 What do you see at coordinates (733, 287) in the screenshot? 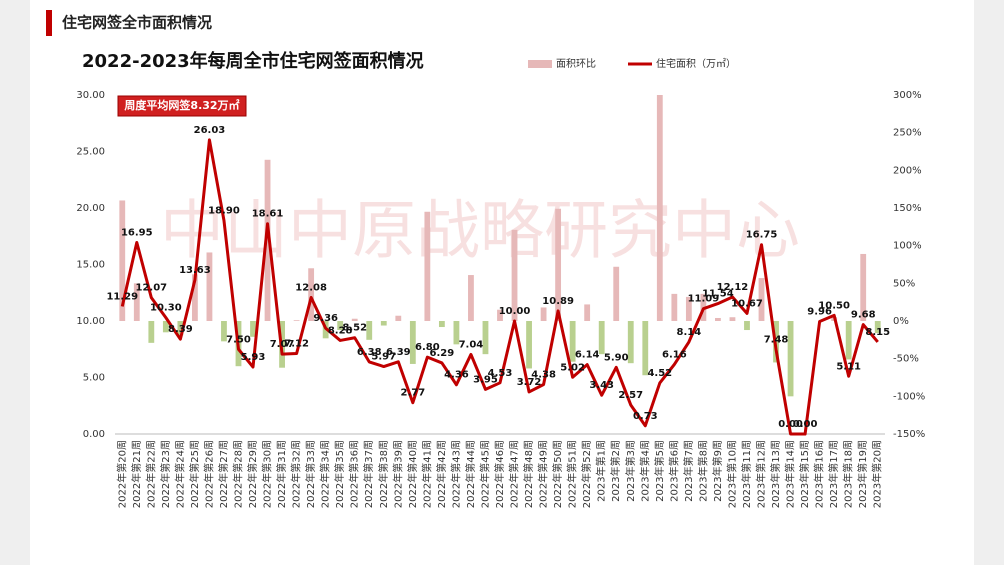
I see `data-label: 12.12` at bounding box center [733, 287].